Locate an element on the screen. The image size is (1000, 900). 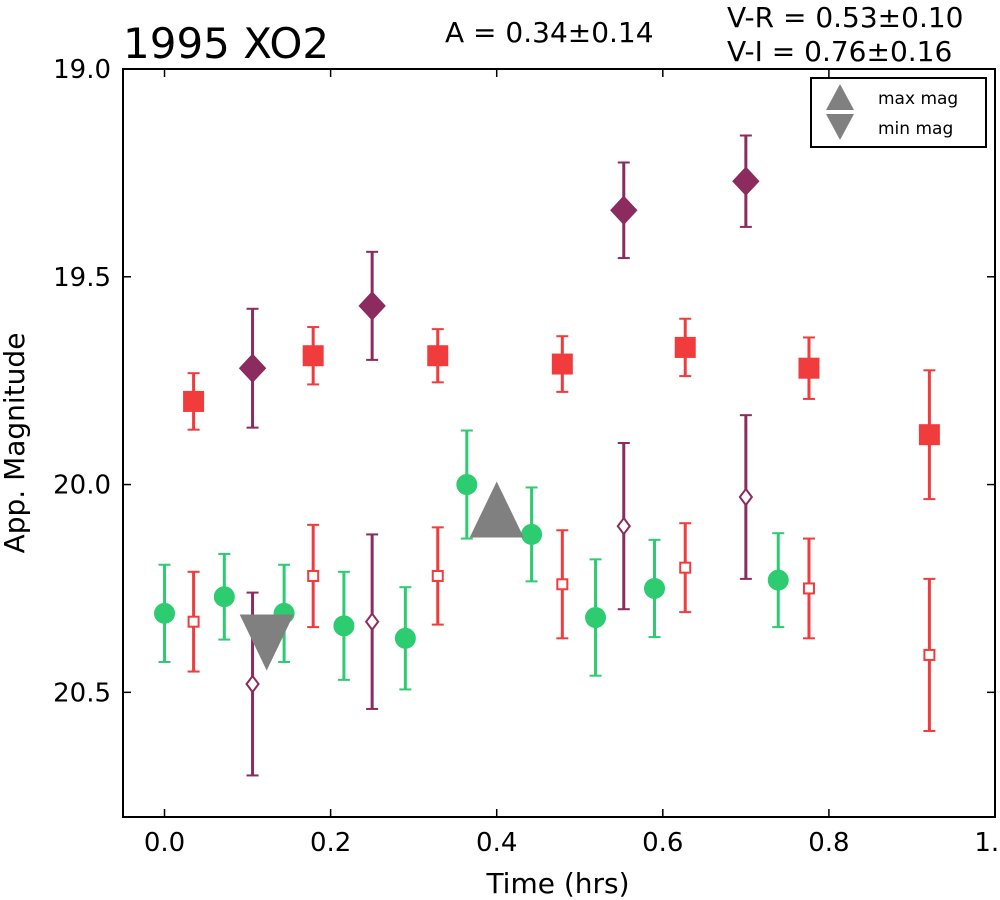
x-tick-label: 0.0 is located at coordinates (164, 843).